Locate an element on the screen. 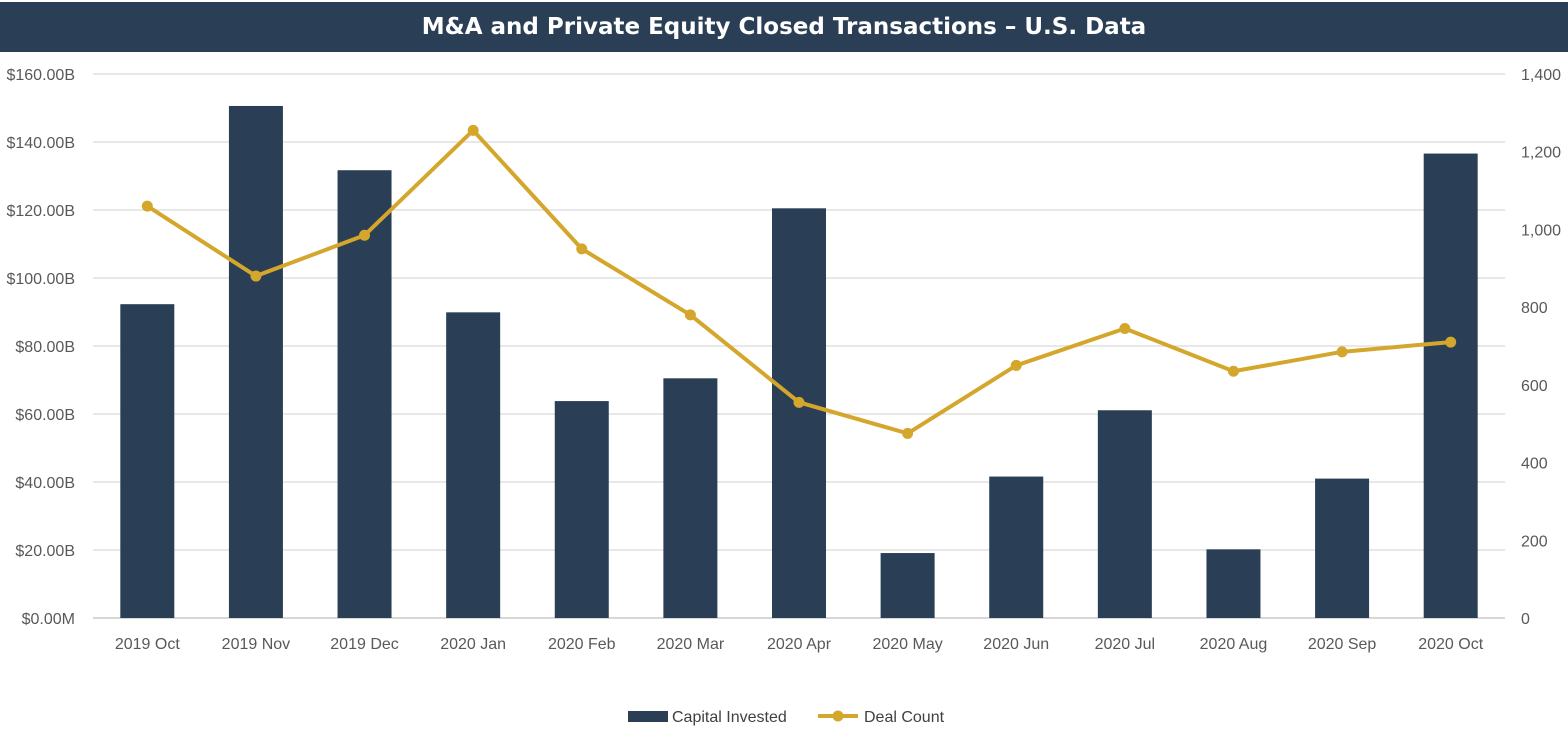 Image resolution: width=1568 pixels, height=747 pixels. legend-swatch-marker-deal-count is located at coordinates (838, 716).